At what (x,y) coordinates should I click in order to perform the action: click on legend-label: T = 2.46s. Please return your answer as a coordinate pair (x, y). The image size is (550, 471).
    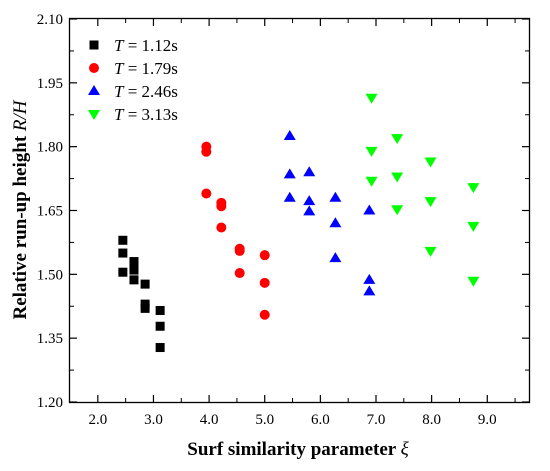
    Looking at the image, I should click on (146, 91).